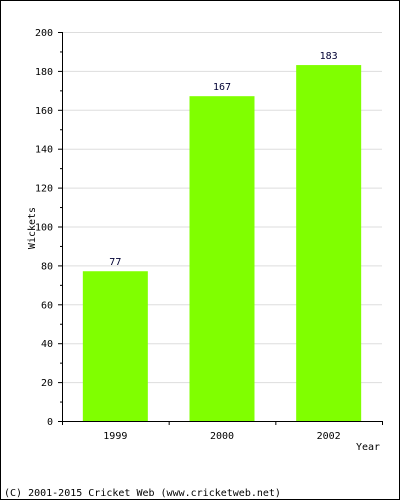 Image resolution: width=400 pixels, height=501 pixels. What do you see at coordinates (44, 150) in the screenshot?
I see `y-tick-label: 140` at bounding box center [44, 150].